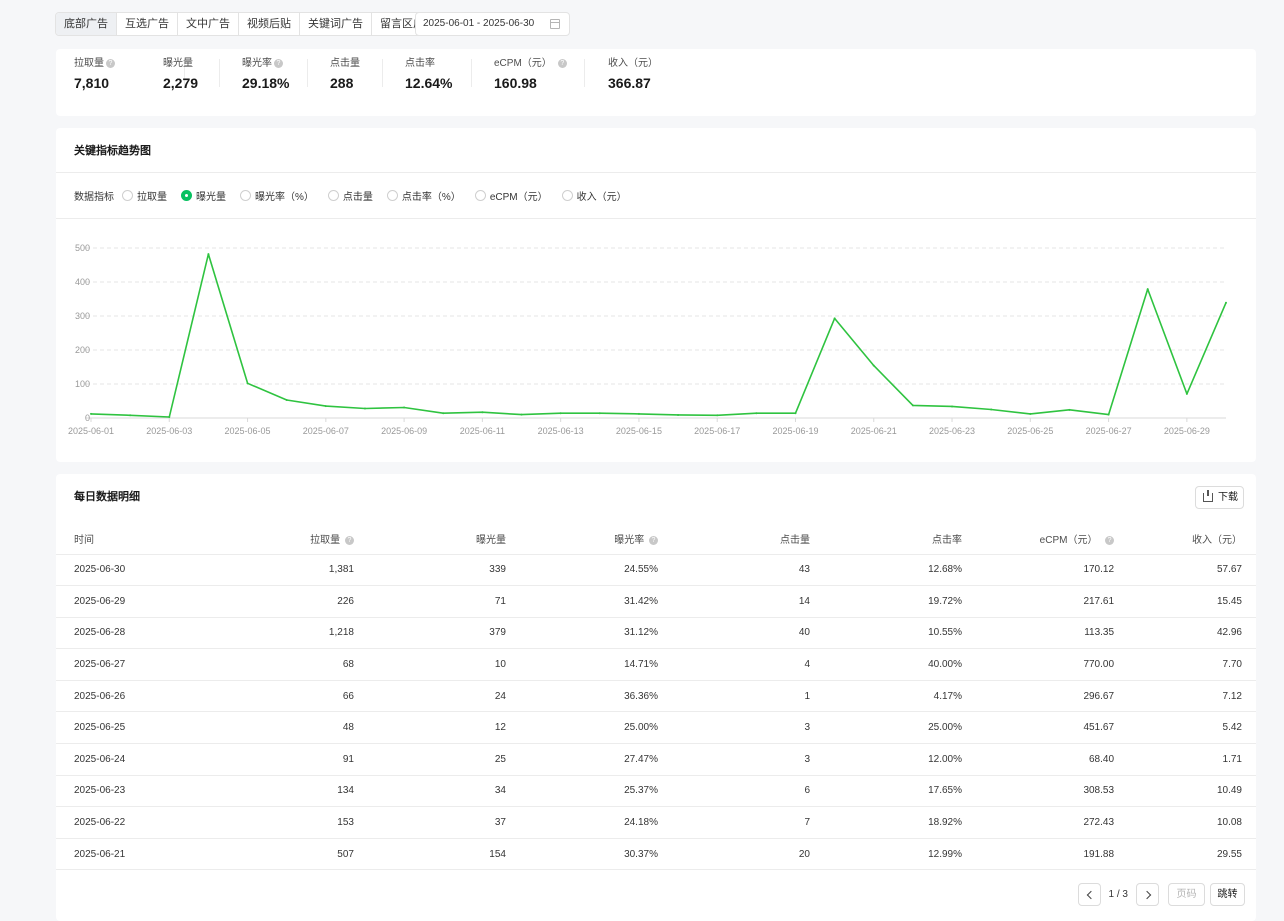 The height and width of the screenshot is (921, 1284). What do you see at coordinates (404, 431) in the screenshot?
I see `x-tick-label: 2025-06-09` at bounding box center [404, 431].